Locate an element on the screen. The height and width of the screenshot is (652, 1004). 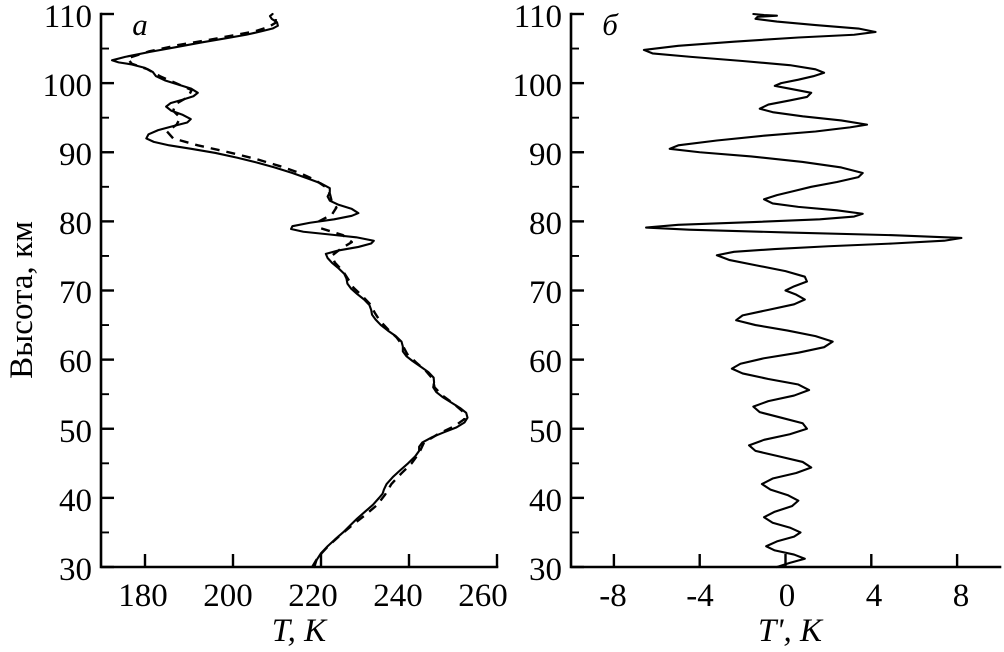
x-tick-label: 220 is located at coordinates (313, 596).